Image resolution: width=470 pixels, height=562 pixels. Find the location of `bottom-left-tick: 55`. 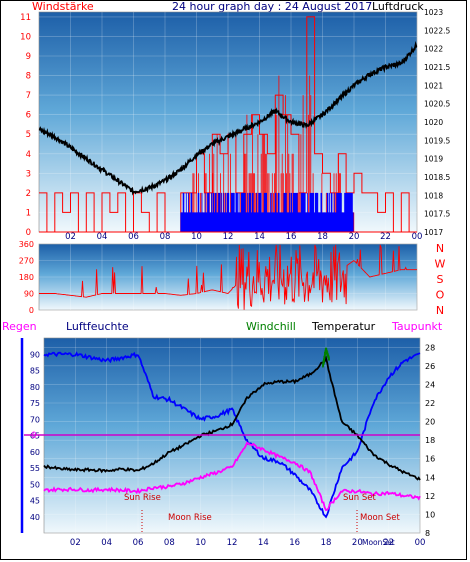

bottom-left-tick: 55 is located at coordinates (35, 468).